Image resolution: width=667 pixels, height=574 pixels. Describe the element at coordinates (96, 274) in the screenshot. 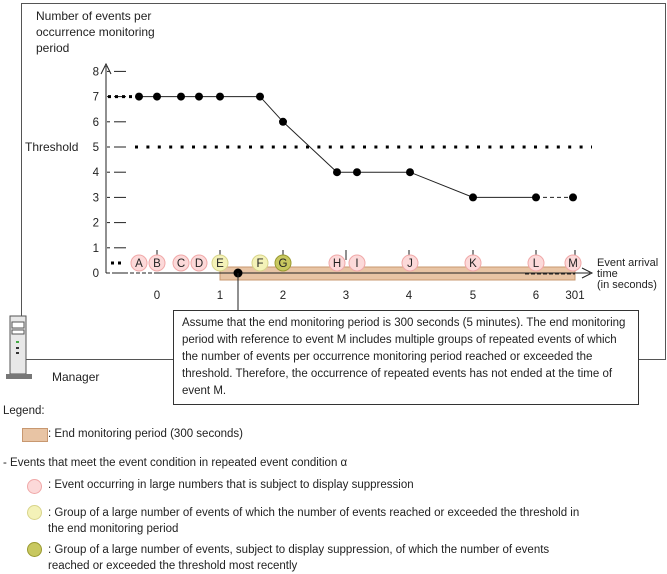

I see `y-tick-label: 0` at that location.